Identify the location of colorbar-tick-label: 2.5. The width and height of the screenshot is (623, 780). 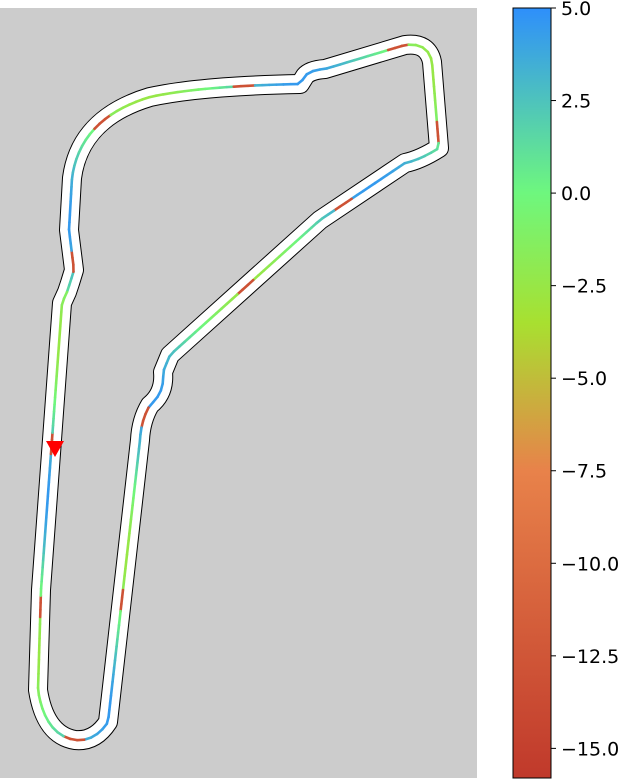
(576, 102).